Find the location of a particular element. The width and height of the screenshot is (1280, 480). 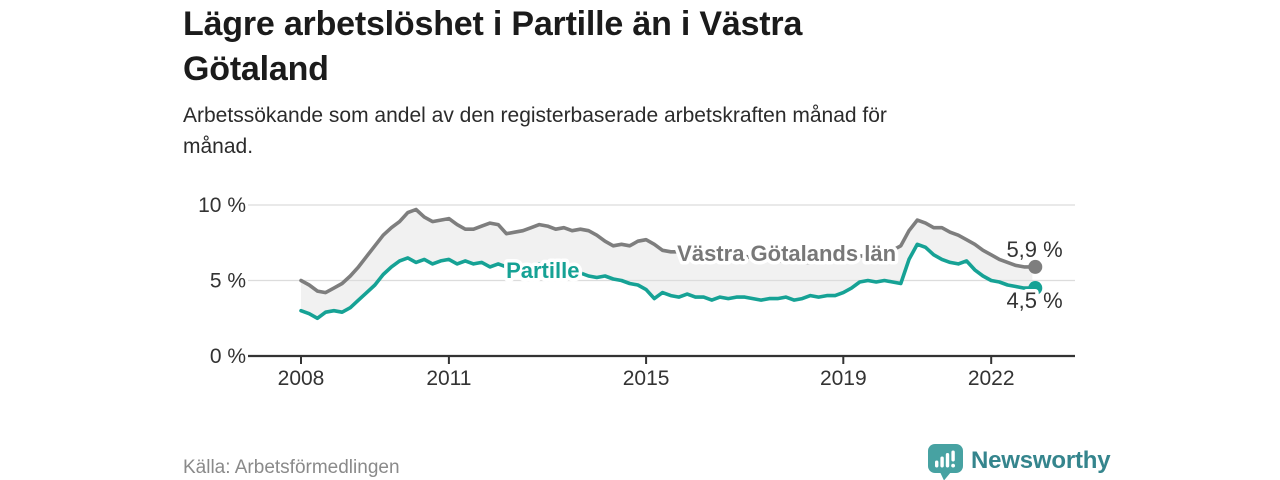

end-value-partille: 4,5 % is located at coordinates (1034, 300).